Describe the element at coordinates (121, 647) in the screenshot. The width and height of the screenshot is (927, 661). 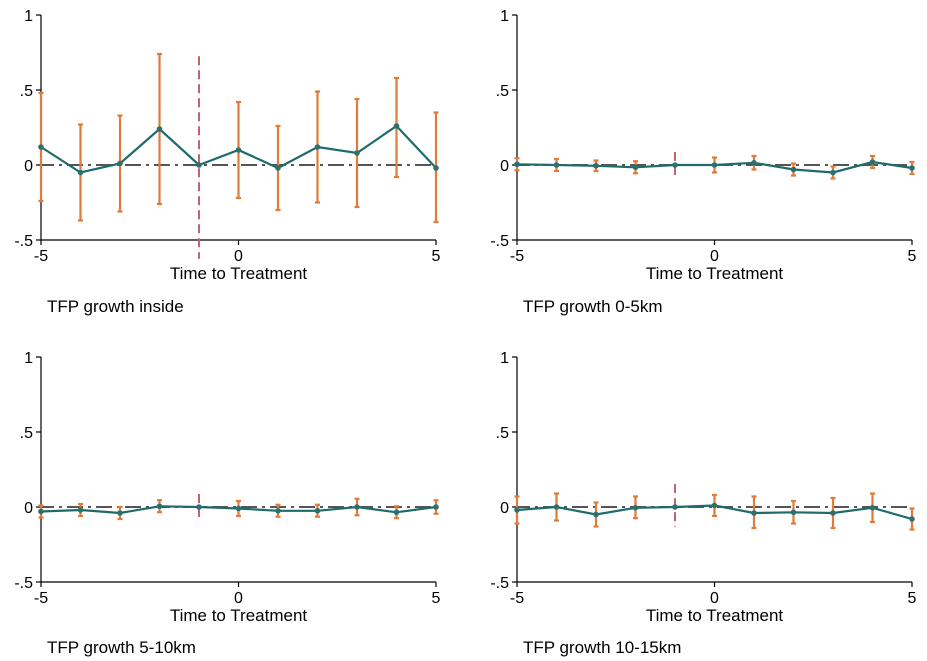
I see `panel-caption: TFP growth 5-10km` at that location.